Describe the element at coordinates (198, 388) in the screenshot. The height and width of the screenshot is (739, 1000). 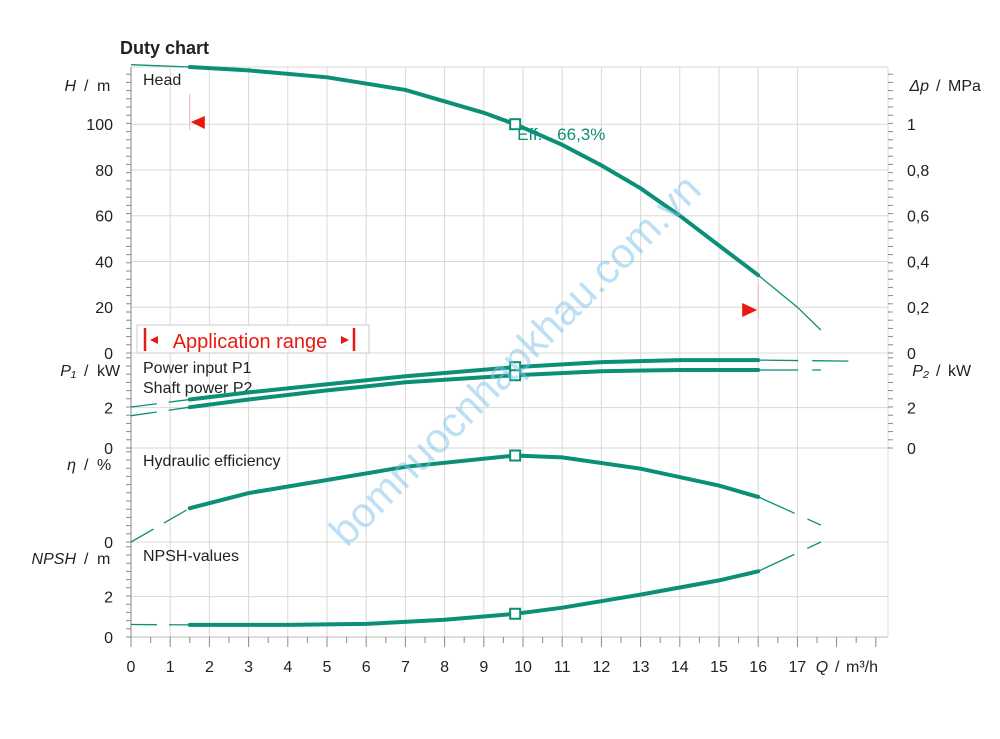
I see `series-legend: Shaft power P2` at that location.